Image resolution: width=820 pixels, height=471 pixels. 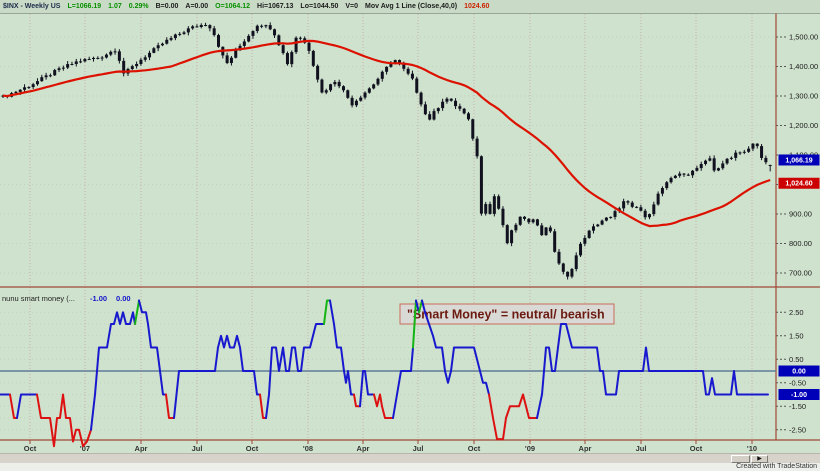 What do you see at coordinates (410, 467) in the screenshot?
I see `footer-credit: Created with TradeStation` at bounding box center [410, 467].